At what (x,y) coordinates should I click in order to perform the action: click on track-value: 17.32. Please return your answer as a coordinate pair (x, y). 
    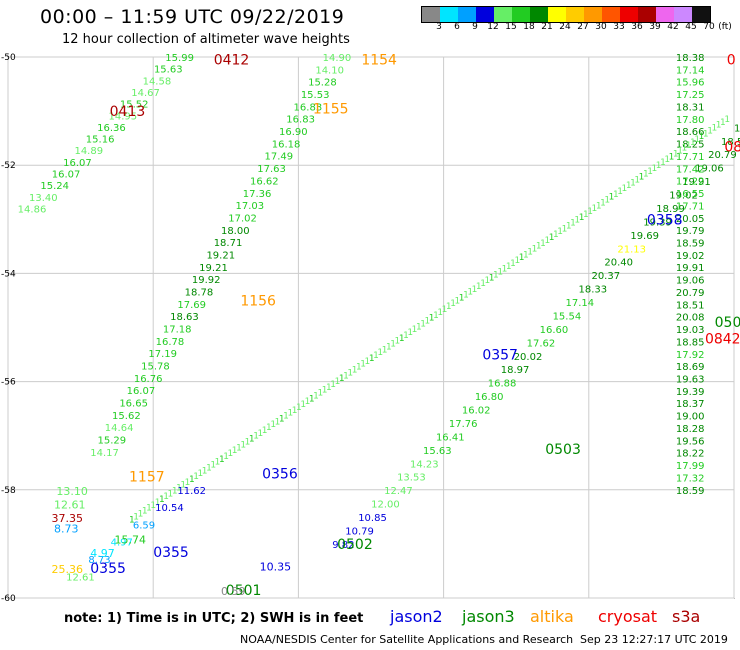
    Looking at the image, I should click on (690, 478).